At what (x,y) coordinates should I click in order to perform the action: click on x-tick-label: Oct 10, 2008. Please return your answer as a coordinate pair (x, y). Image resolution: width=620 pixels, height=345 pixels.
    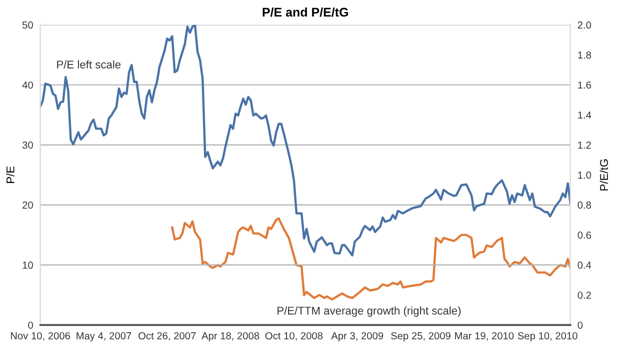
    Looking at the image, I should click on (294, 336).